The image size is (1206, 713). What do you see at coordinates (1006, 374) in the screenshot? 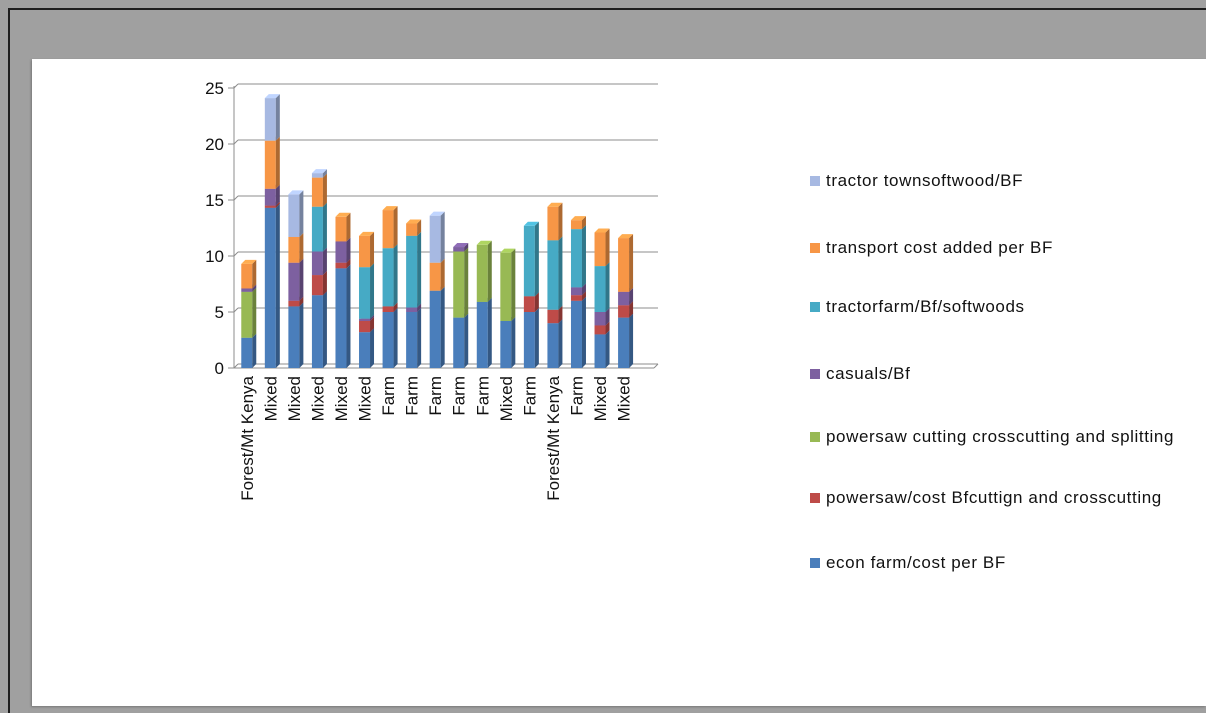
I see `legend-item: casuals/Bf` at bounding box center [1006, 374].